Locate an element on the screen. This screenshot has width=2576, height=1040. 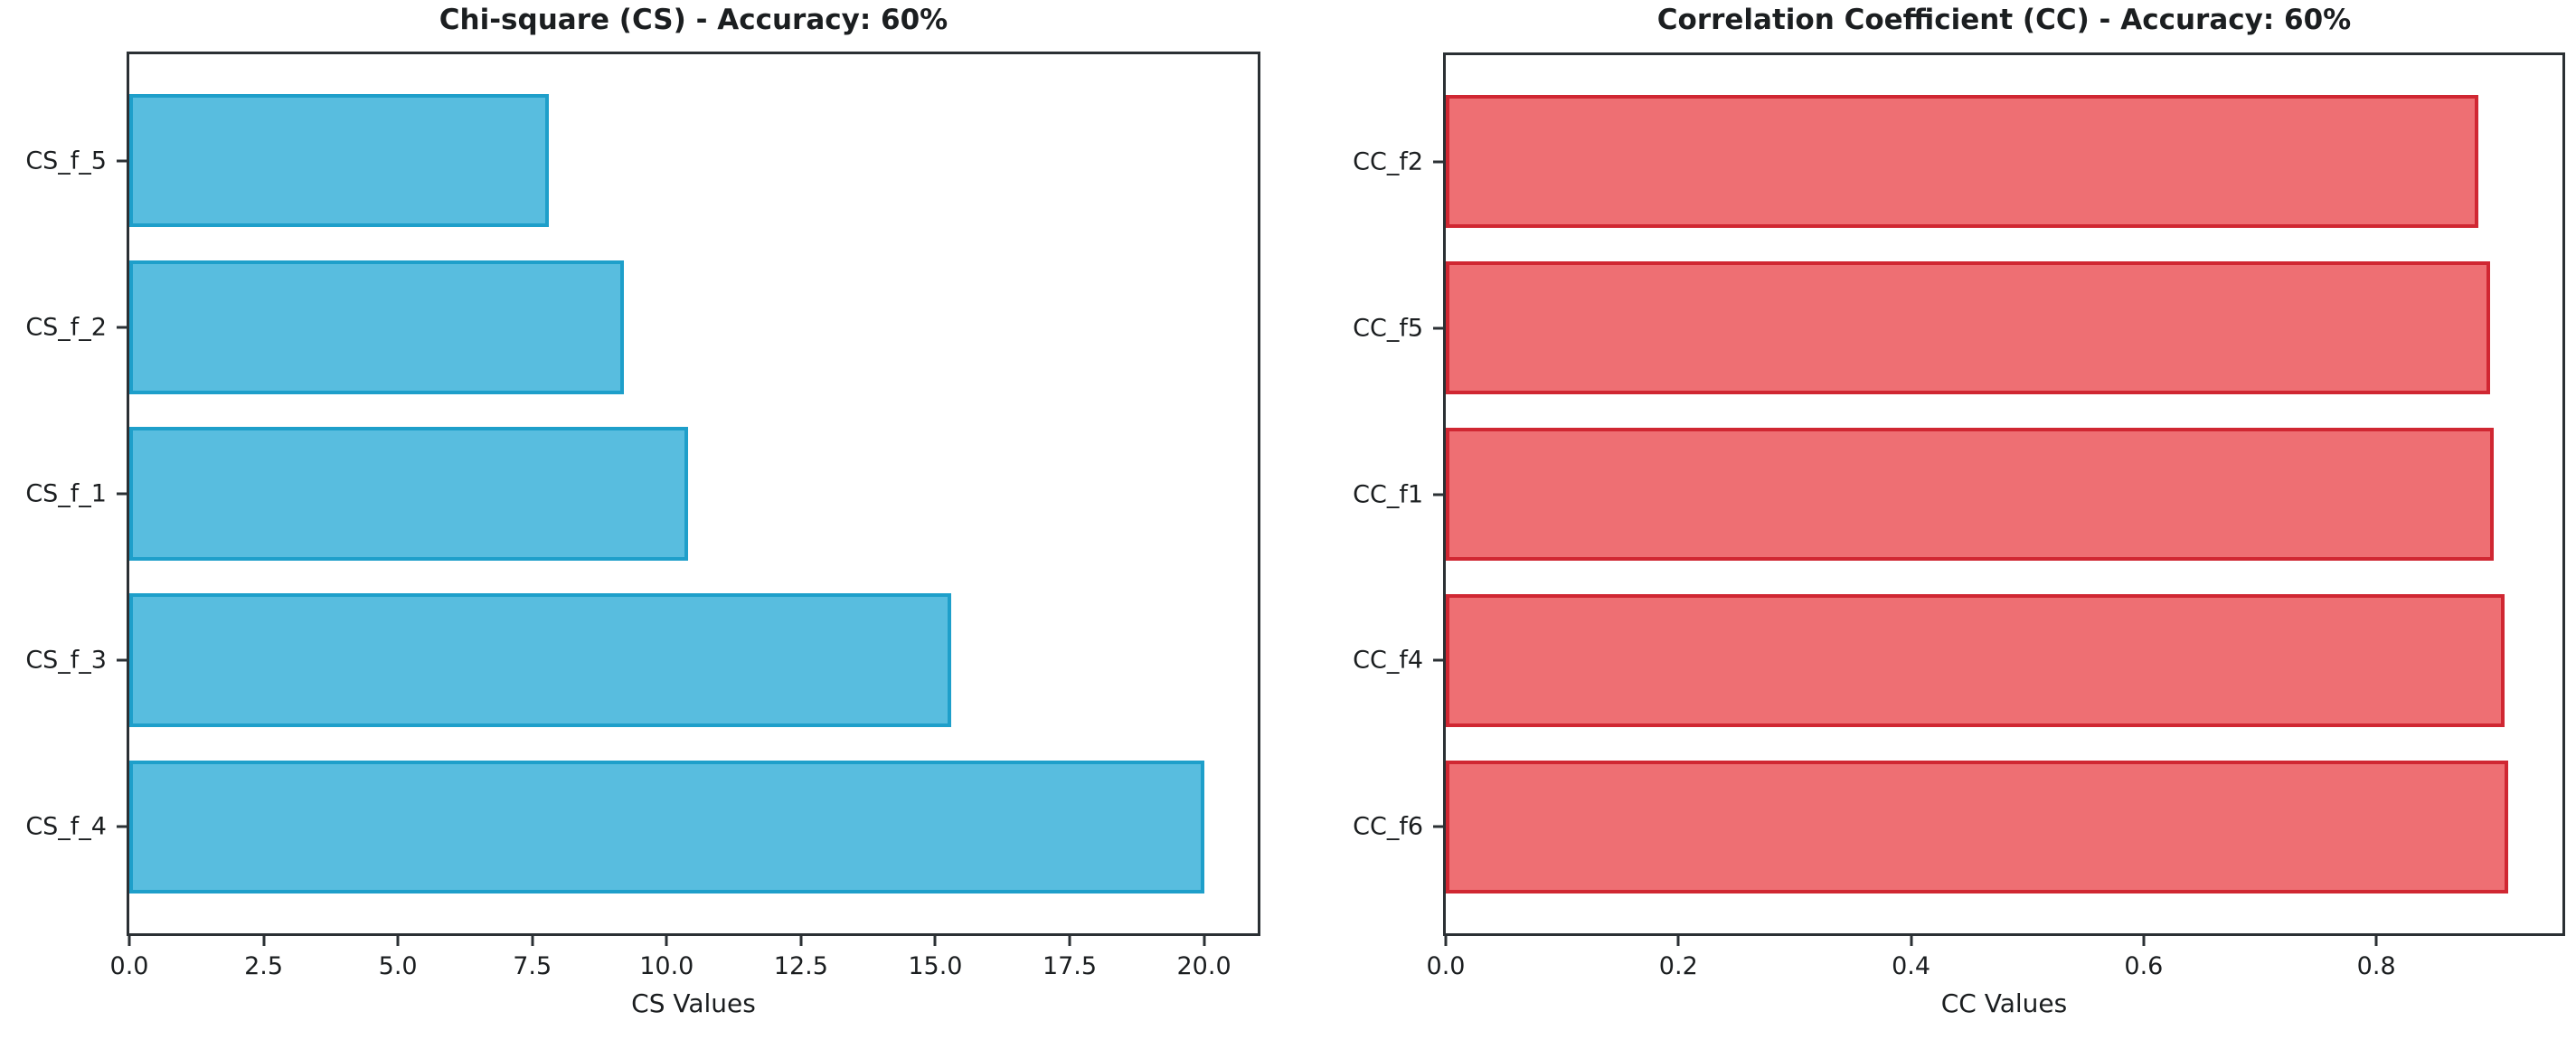
y-tick-label: CC_f1 is located at coordinates (1388, 494).